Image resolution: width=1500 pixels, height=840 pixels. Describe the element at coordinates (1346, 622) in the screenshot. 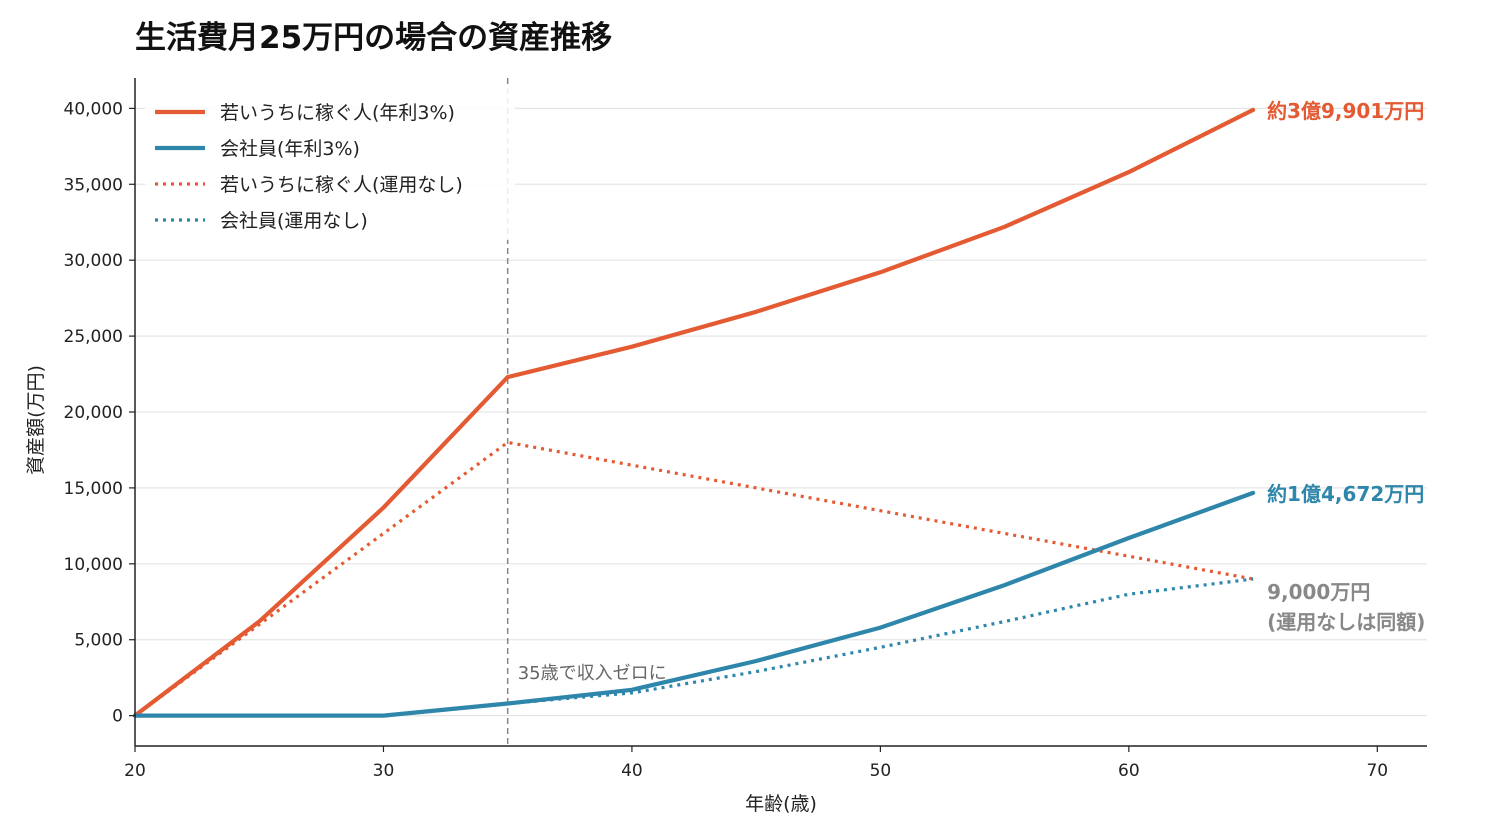

I see `end-label-4: (運用なしは同額)` at that location.